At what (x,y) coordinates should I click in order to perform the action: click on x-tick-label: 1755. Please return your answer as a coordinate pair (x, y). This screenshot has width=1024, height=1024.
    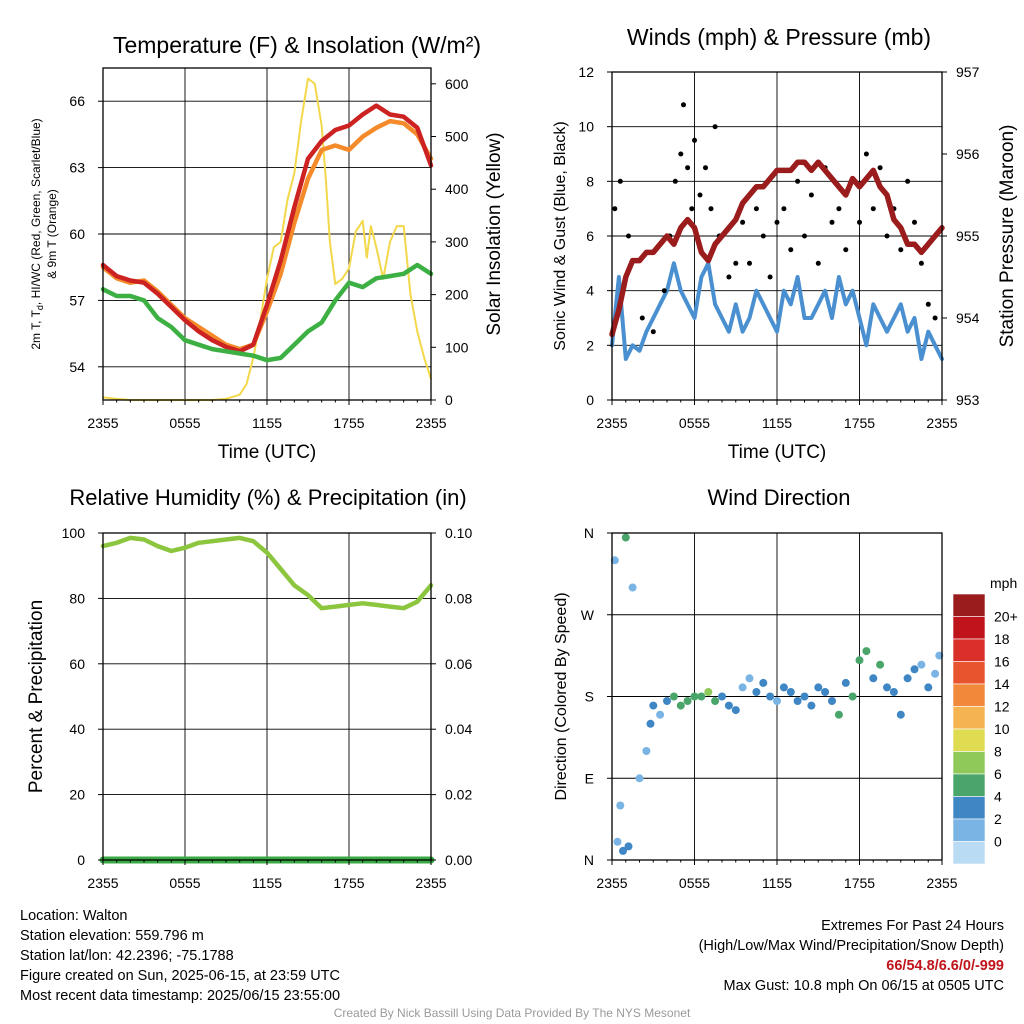
    Looking at the image, I should click on (348, 423).